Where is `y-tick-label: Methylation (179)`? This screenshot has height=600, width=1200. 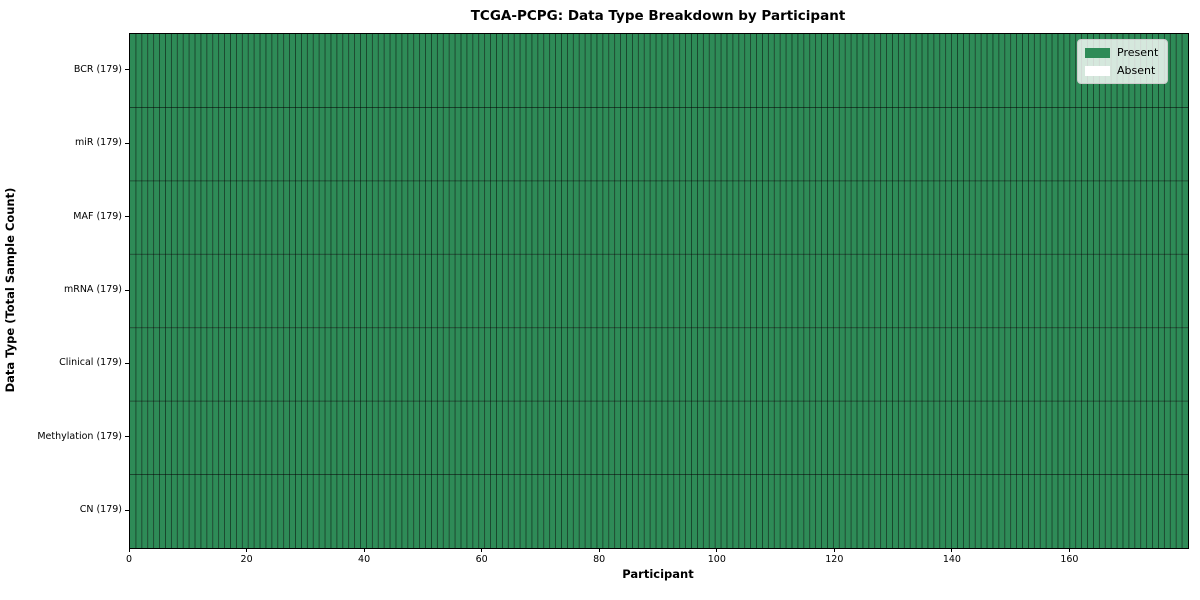 y-tick-label: Methylation (179) is located at coordinates (79, 436).